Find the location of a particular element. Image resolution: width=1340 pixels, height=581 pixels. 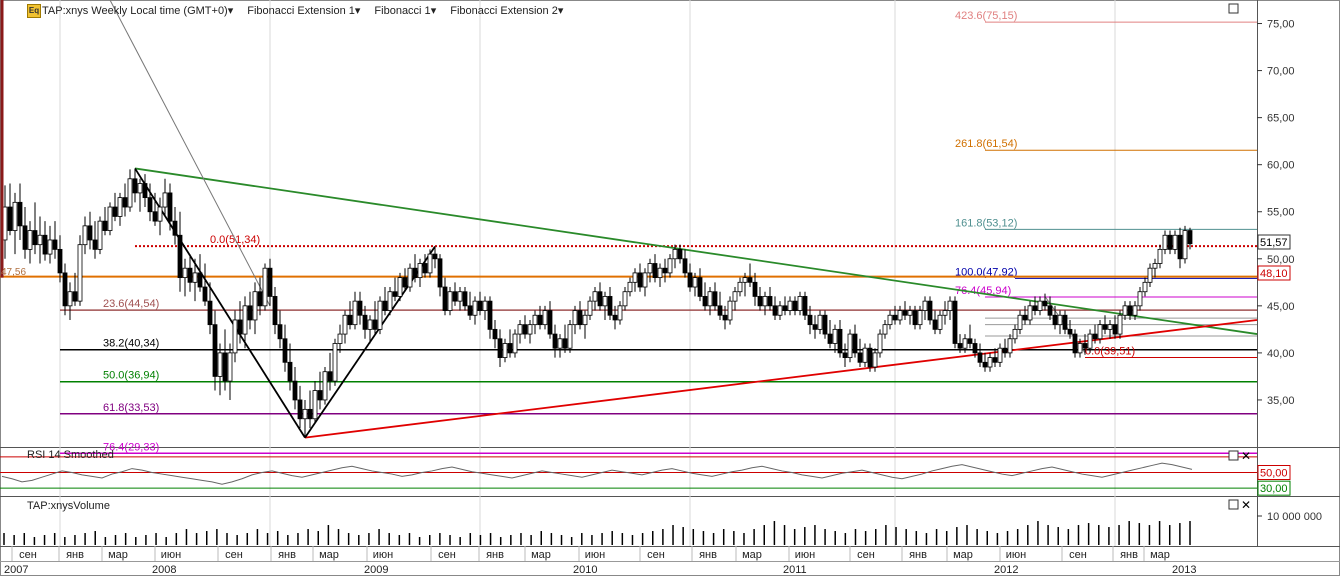

fib-extension-label: 161.8(53,12) is located at coordinates (986, 223).